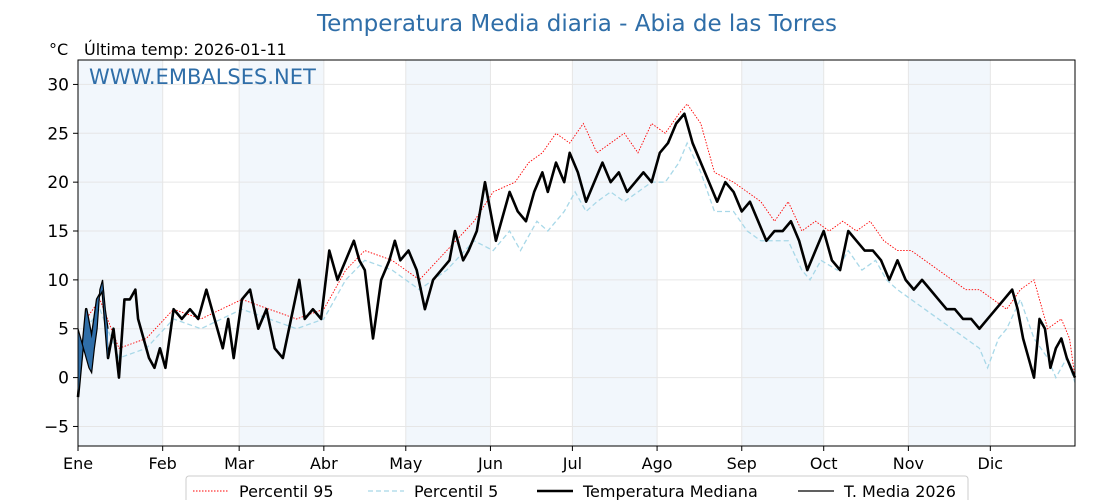 Image resolution: width=1120 pixels, height=500 pixels. I want to click on x-tick-label: Sep, so click(742, 463).